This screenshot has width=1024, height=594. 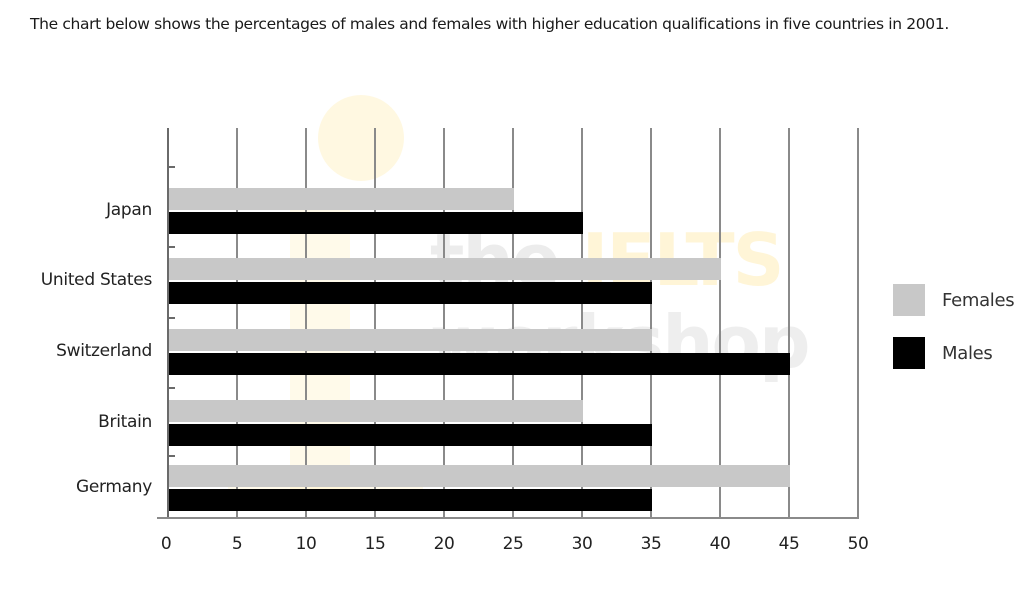 I want to click on y-category-label: Britain, so click(x=125, y=422).